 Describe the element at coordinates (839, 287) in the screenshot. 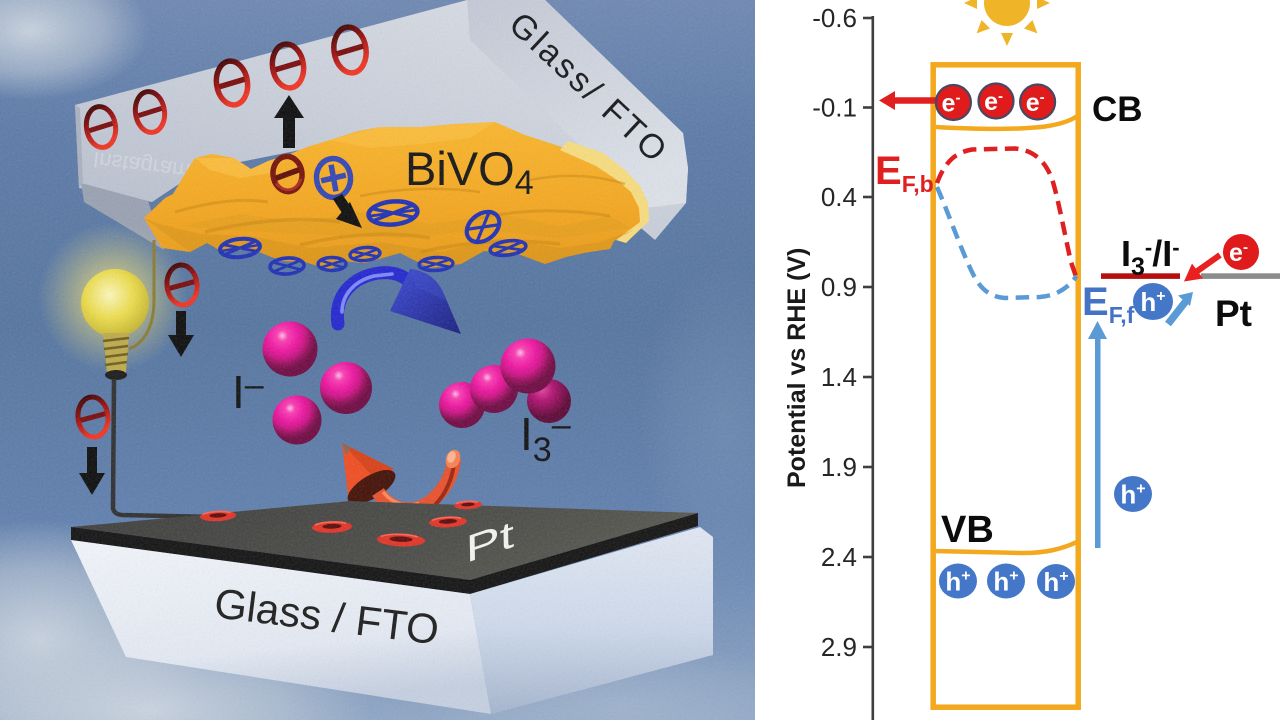

I see `svg-text: 0.9` at that location.